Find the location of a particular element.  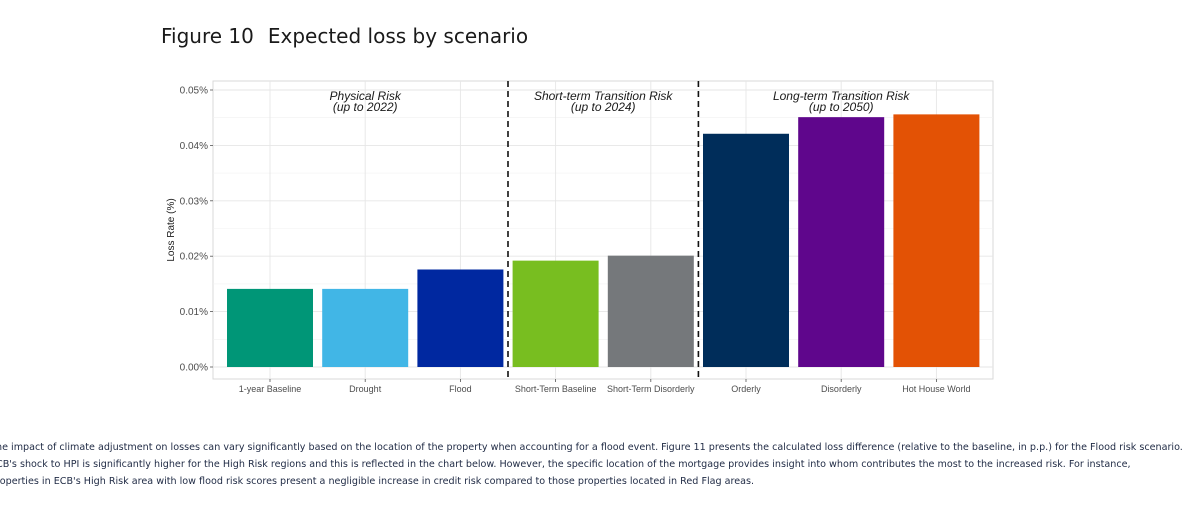

y-tick-label: 0.02% is located at coordinates (194, 257).